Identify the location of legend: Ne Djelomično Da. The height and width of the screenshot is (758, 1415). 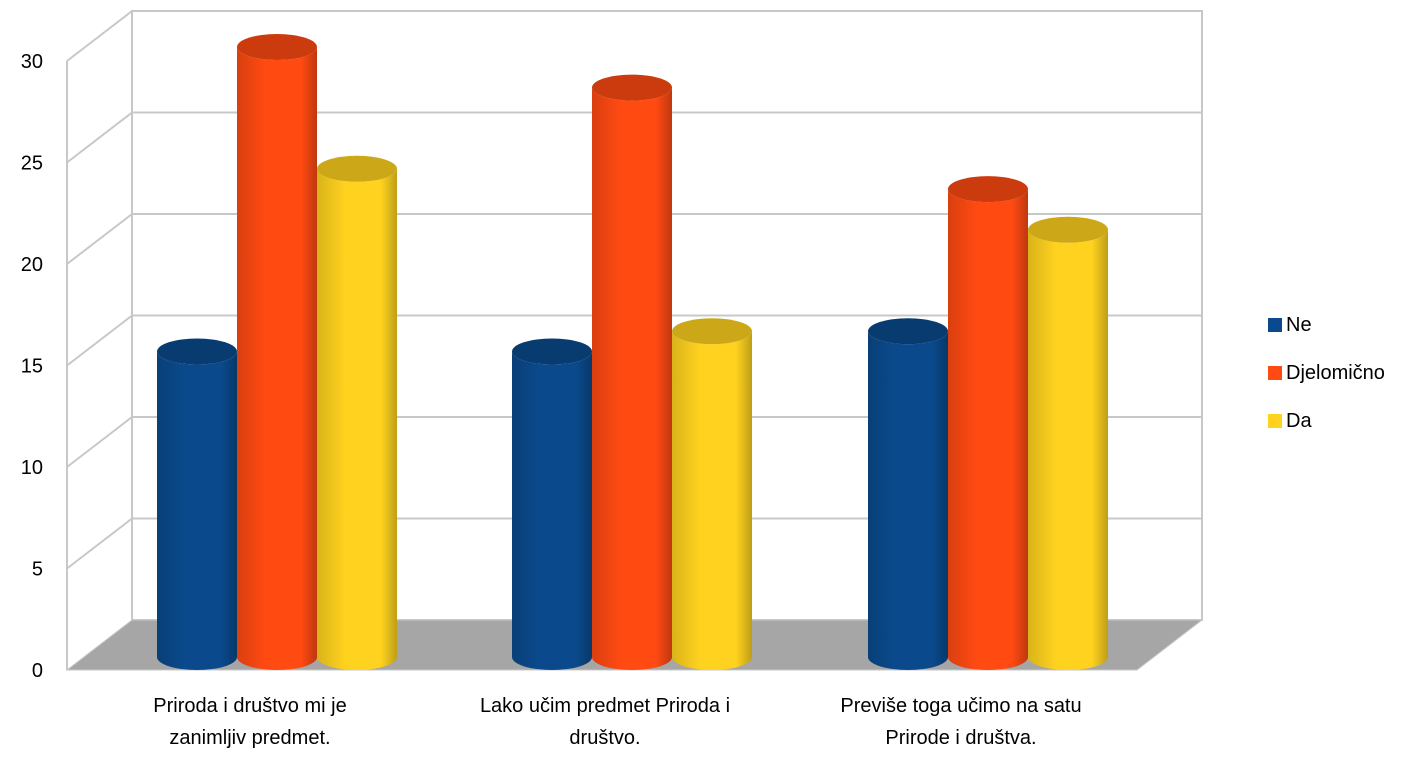
(1326, 373).